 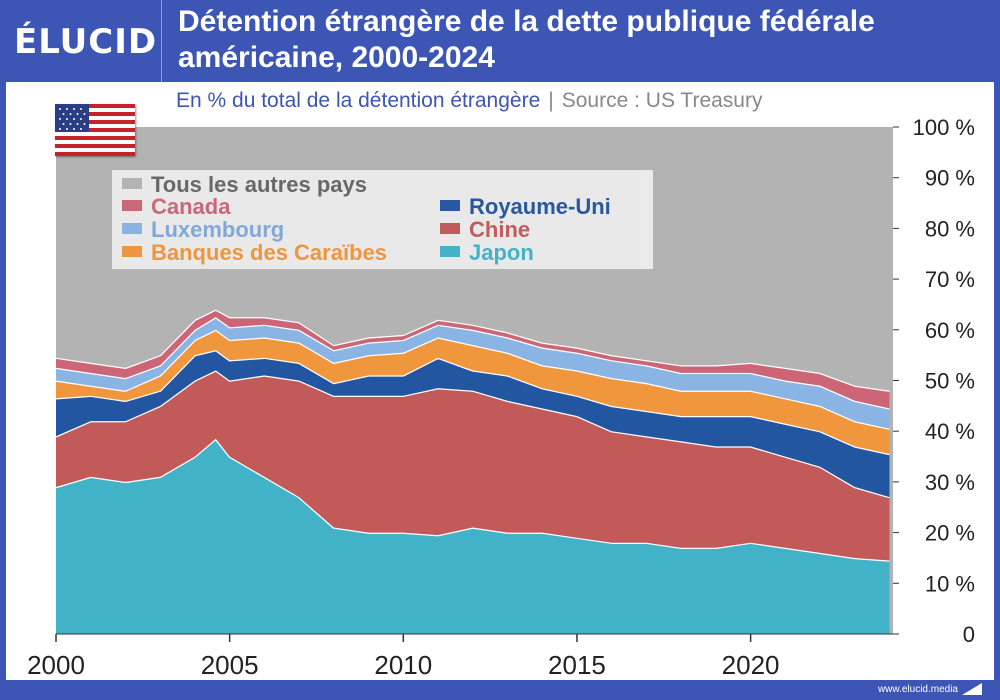 I want to click on elucid-logo: ÉLUCID, so click(x=86, y=42).